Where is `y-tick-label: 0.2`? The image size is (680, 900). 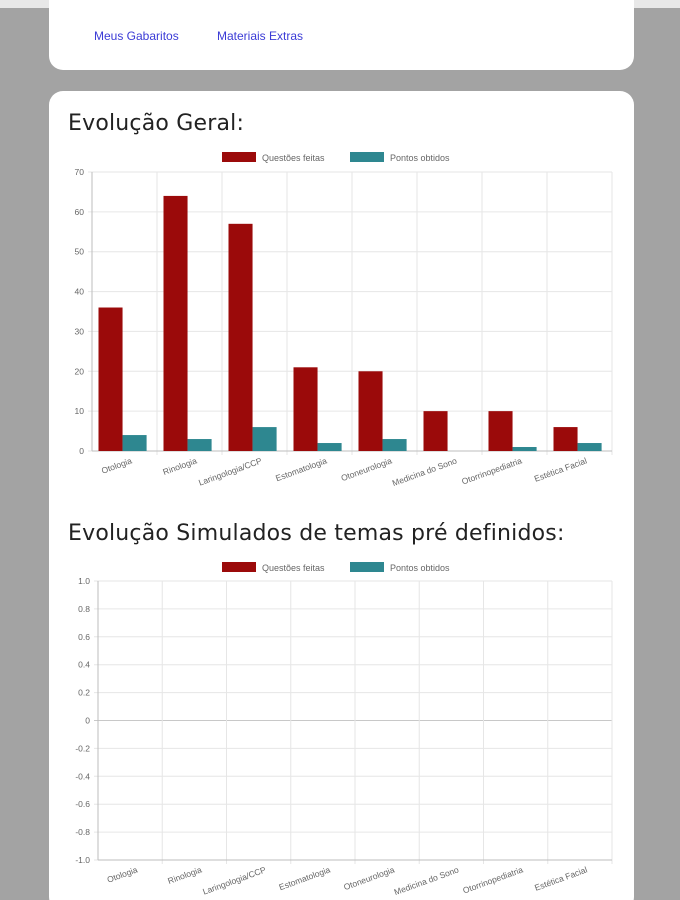 y-tick-label: 0.2 is located at coordinates (84, 693).